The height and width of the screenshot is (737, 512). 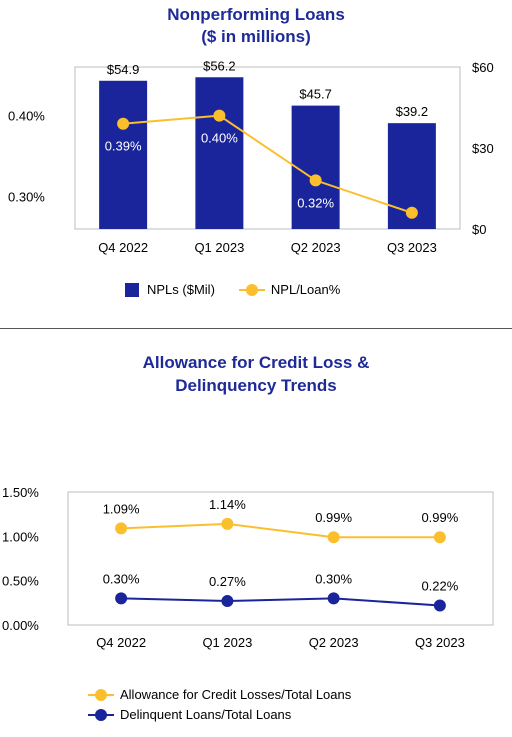 What do you see at coordinates (101, 695) in the screenshot?
I see `legend-swatch-allowance` at bounding box center [101, 695].